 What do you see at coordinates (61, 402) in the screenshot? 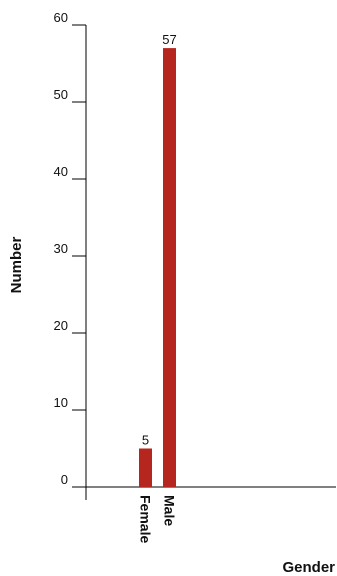
I see `y-tick-label: 10` at bounding box center [61, 402].